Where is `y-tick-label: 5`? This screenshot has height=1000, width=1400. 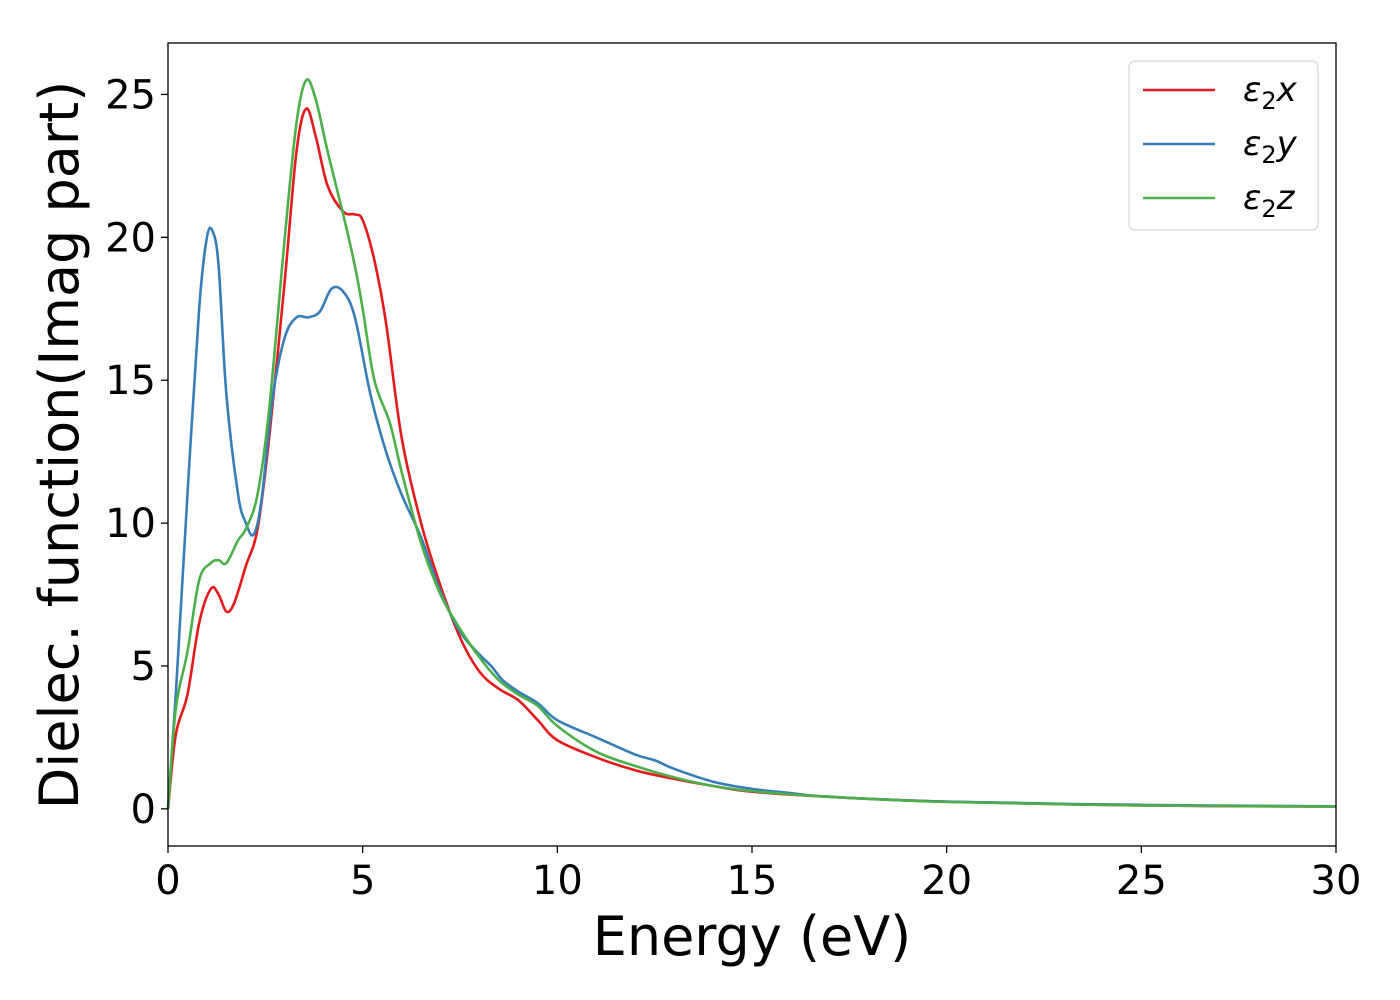 y-tick-label: 5 is located at coordinates (143, 667).